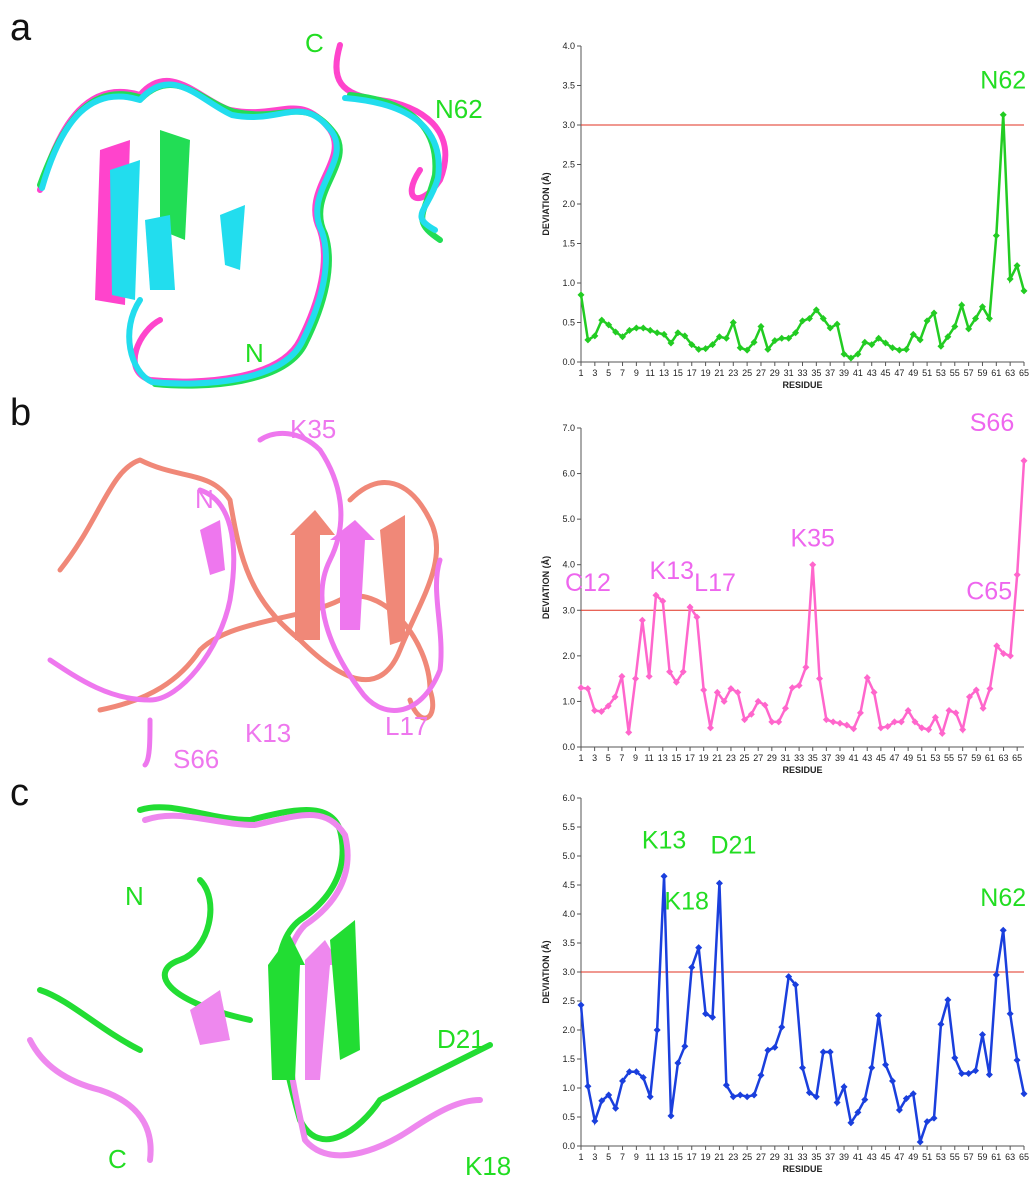 The height and width of the screenshot is (1181, 1031). I want to click on y-tick-label: 2.0, so click(568, 1030).